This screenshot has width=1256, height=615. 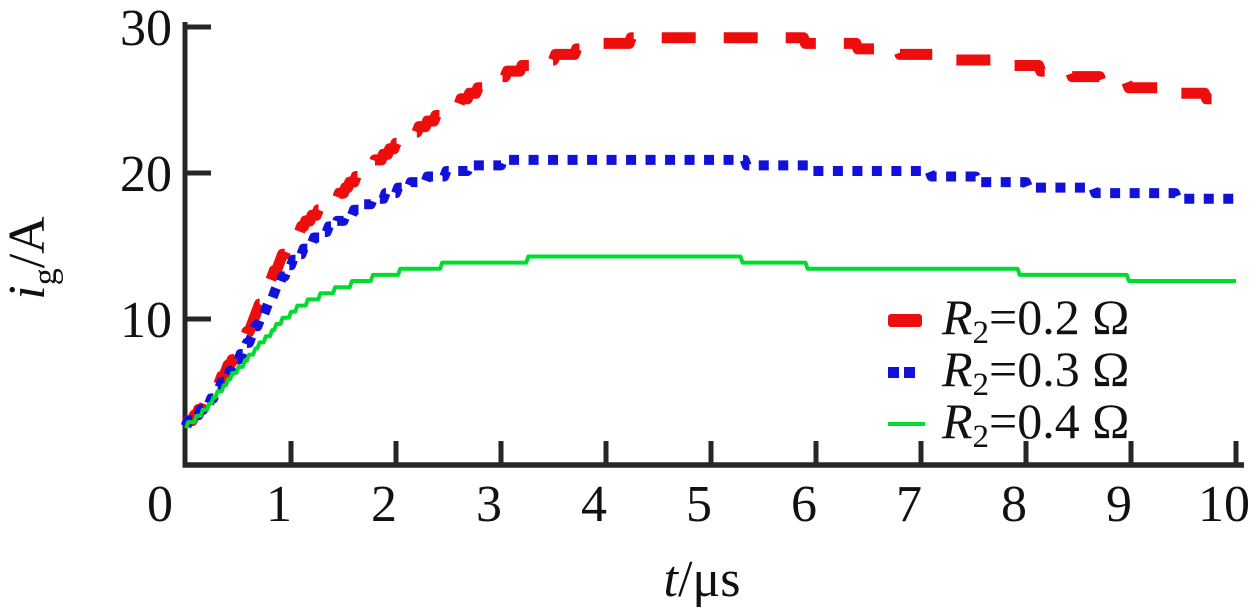 I want to click on legend-item: R2=0.4 Ω, so click(x=1009, y=423).